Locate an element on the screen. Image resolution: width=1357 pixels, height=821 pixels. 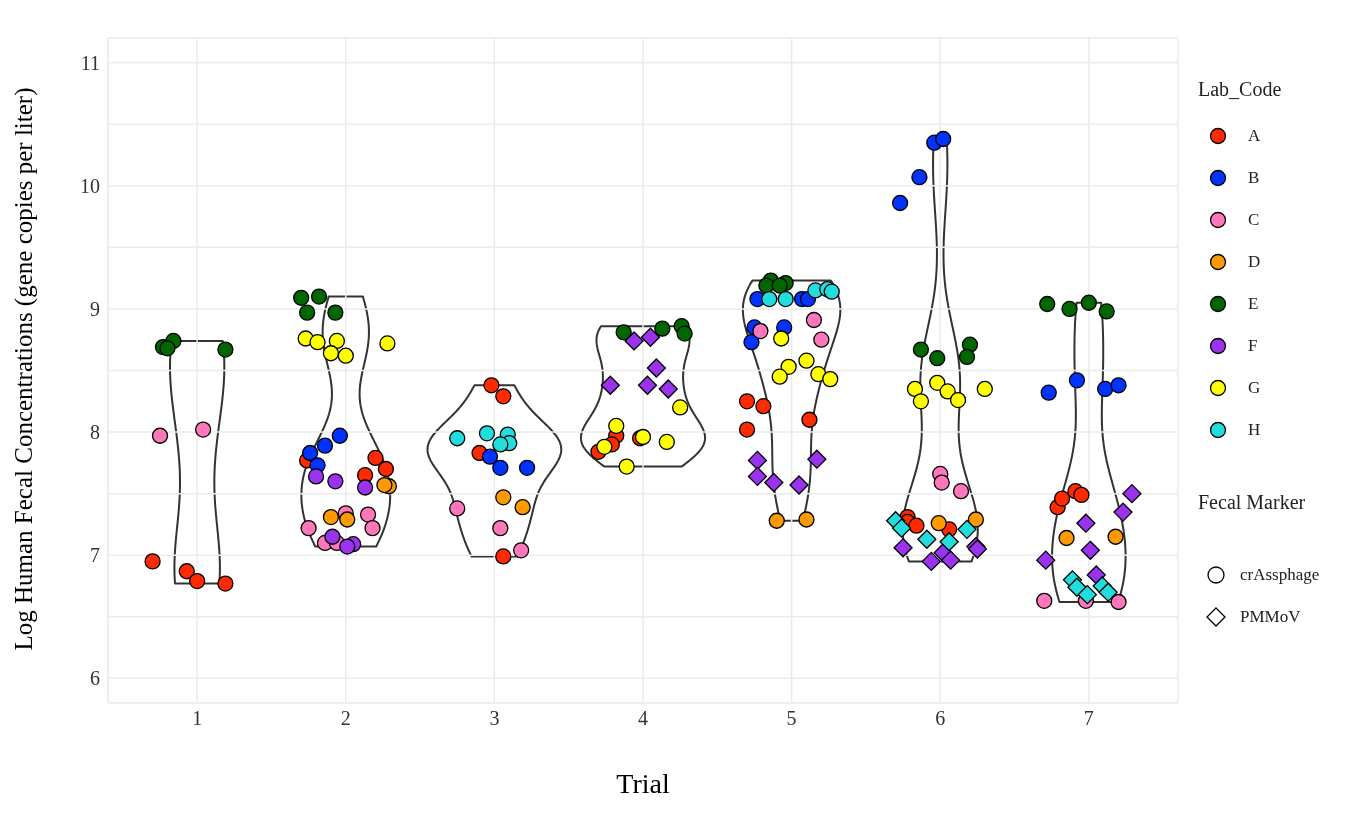
x-tick-label: 1 is located at coordinates (197, 718).